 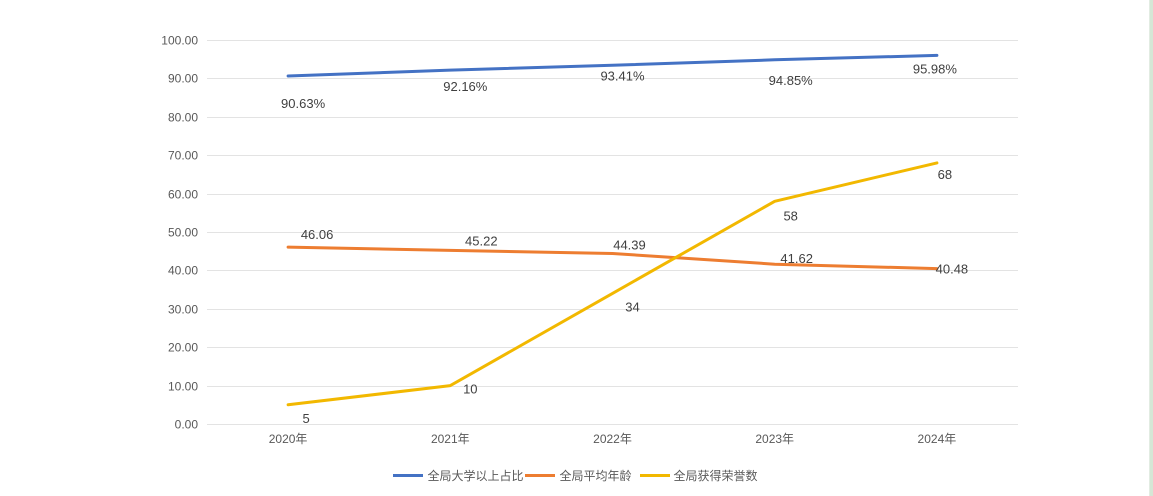 What do you see at coordinates (935, 68) in the screenshot?
I see `data-label: 95.98%` at bounding box center [935, 68].